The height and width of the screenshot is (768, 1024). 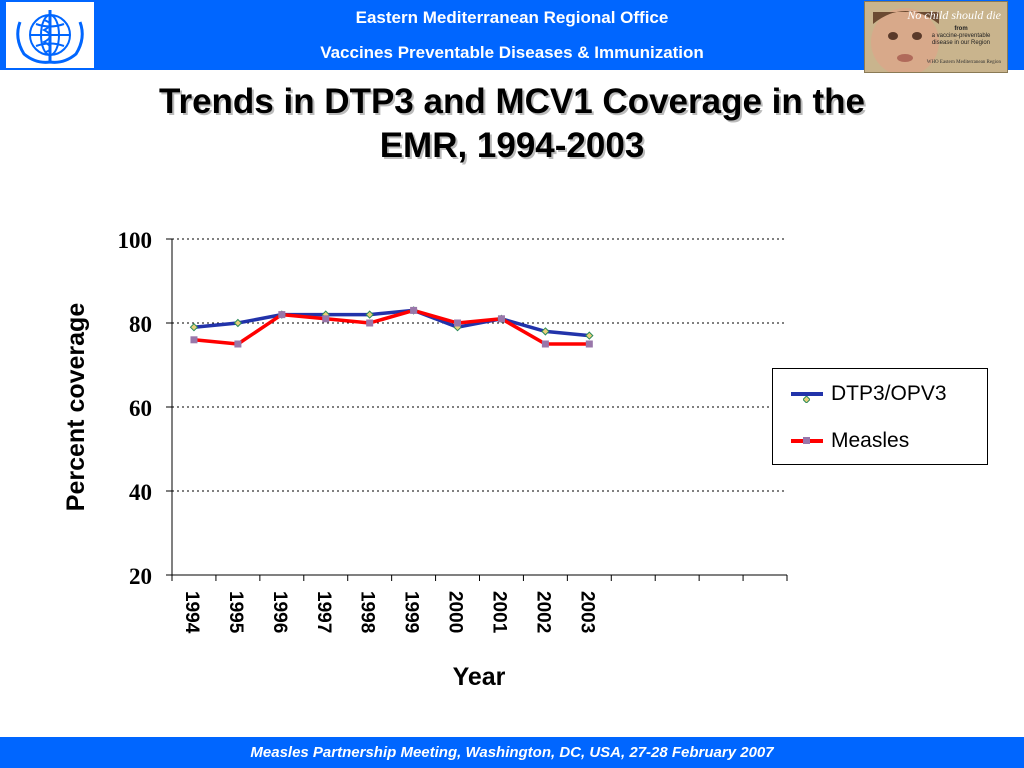 What do you see at coordinates (140, 576) in the screenshot?
I see `y-tick-label-20: 20` at bounding box center [140, 576].